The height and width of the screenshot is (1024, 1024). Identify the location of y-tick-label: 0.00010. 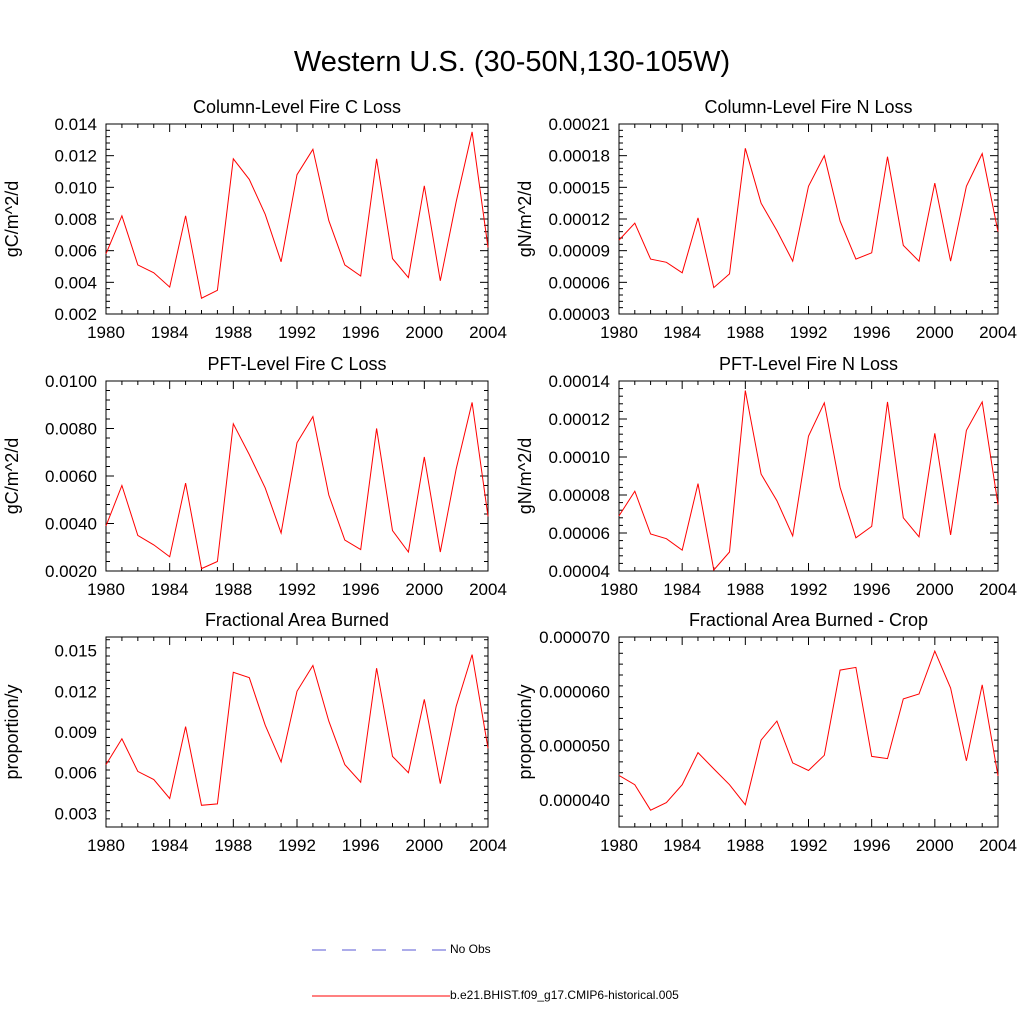
(579, 457).